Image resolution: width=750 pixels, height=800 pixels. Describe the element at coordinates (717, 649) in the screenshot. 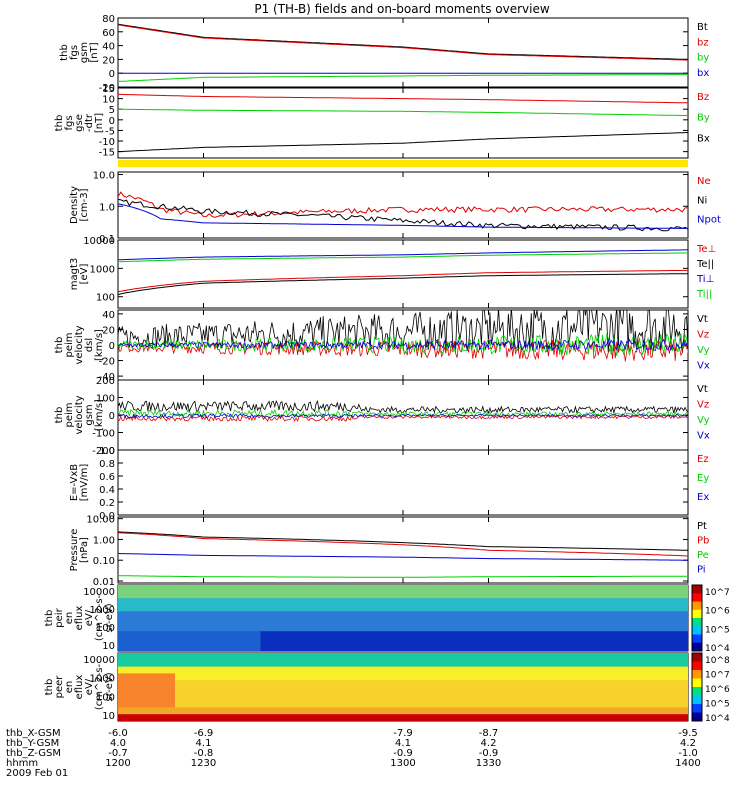

I see `colorbar-label: 10^4` at that location.